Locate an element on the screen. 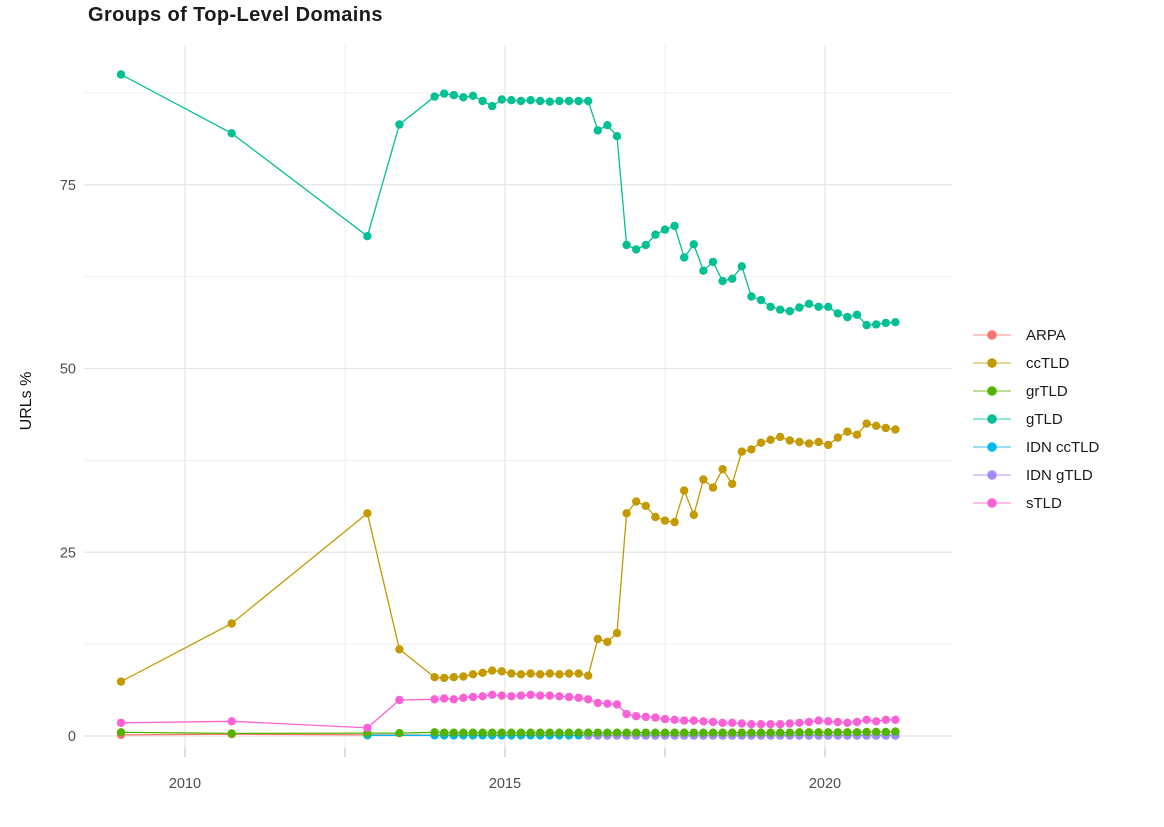  legend-item-label: ARPA is located at coordinates (1046, 335).